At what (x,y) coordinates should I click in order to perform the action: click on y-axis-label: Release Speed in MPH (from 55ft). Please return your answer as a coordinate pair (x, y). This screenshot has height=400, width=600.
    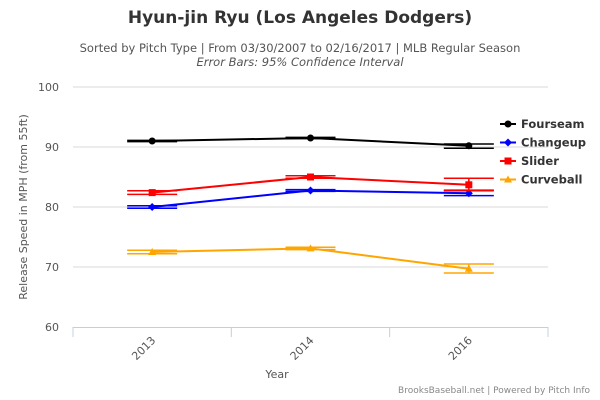
    Looking at the image, I should click on (23, 207).